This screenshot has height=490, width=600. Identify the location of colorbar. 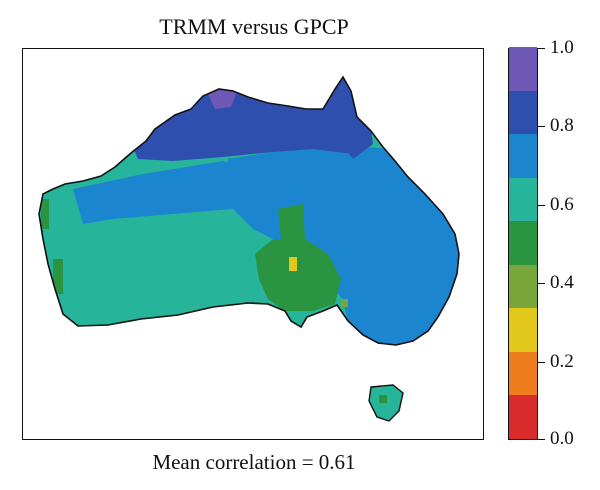
(523, 243).